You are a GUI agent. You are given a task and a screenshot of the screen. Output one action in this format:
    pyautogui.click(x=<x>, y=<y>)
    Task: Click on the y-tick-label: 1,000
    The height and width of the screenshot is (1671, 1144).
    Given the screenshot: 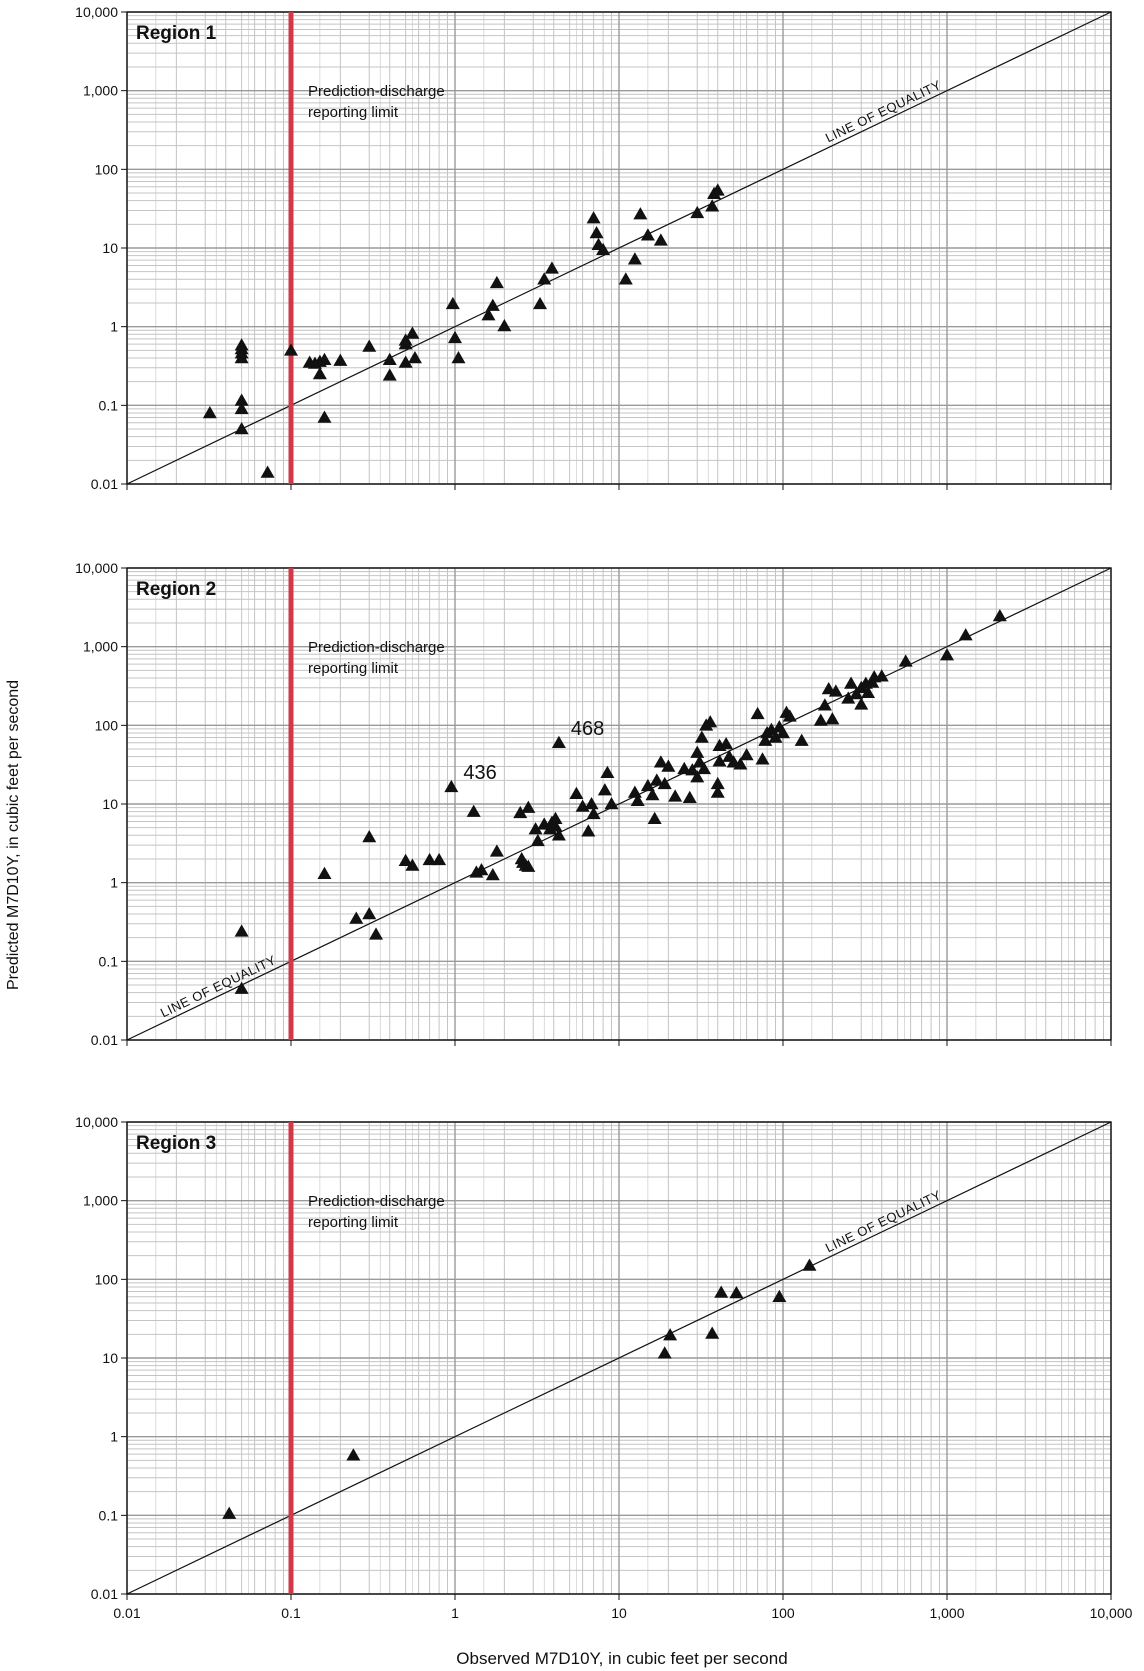 What is the action you would take?
    pyautogui.click(x=100, y=91)
    